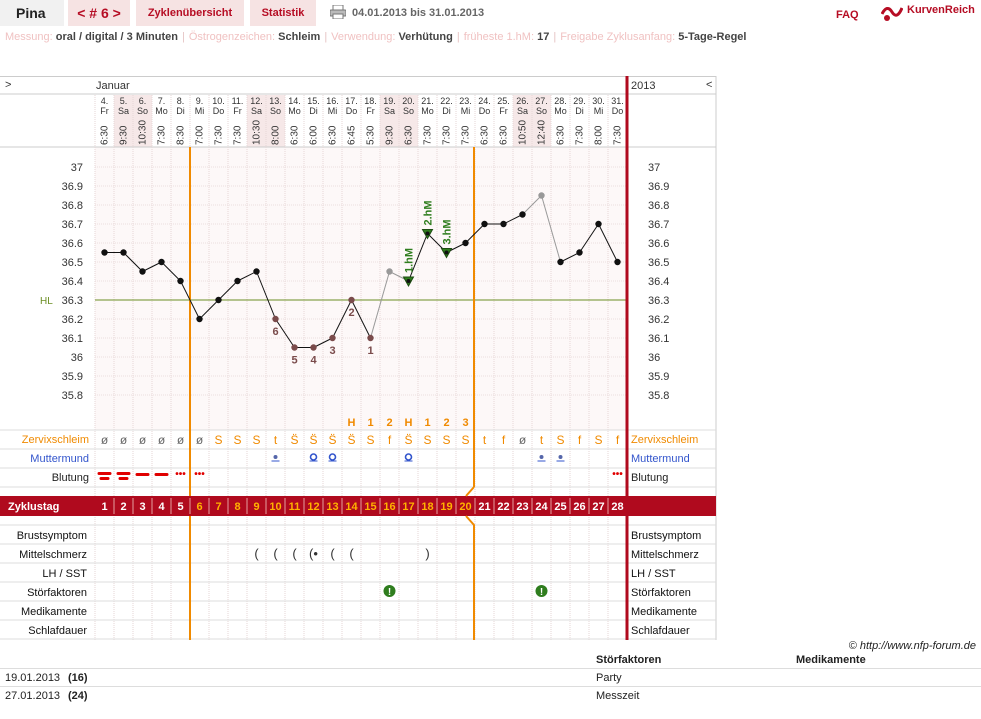 This screenshot has width=981, height=719. Describe the element at coordinates (484, 507) in the screenshot. I see `cycle-day-number: 21` at that location.